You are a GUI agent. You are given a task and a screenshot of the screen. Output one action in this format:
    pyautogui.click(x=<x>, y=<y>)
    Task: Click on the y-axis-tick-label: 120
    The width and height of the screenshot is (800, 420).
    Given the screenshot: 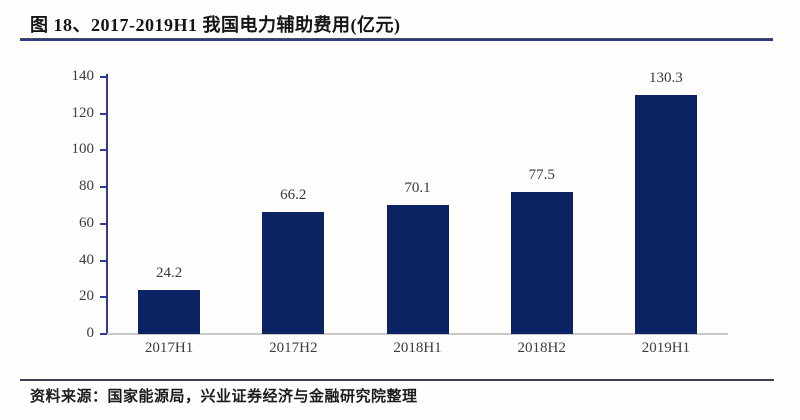 What is the action you would take?
    pyautogui.click(x=83, y=112)
    